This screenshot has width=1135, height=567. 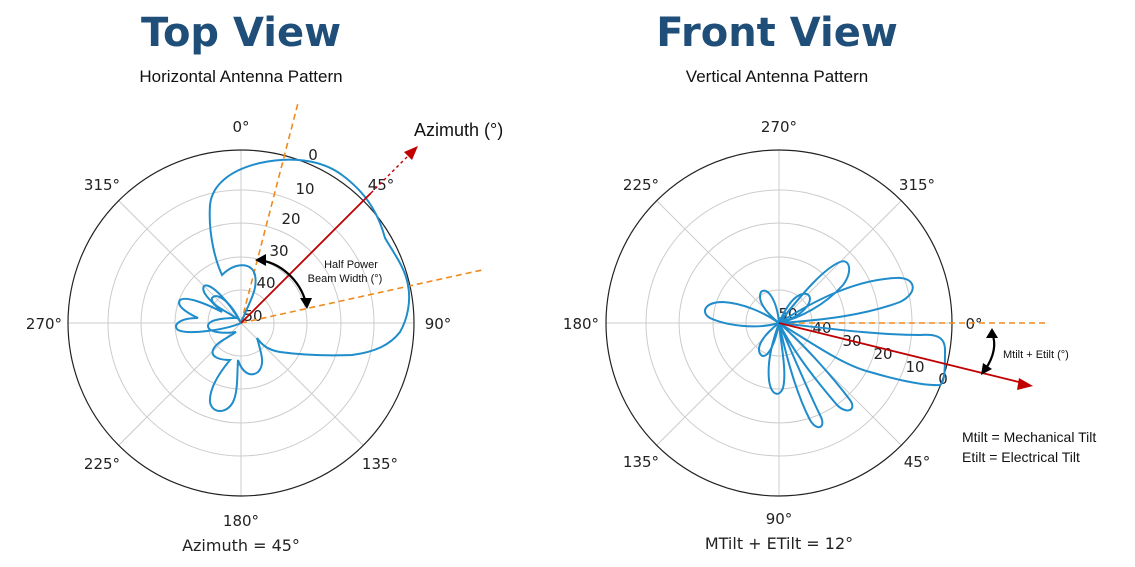 What do you see at coordinates (846, 292) in the screenshot?
I see `vertical-pattern-upper-lobes` at bounding box center [846, 292].